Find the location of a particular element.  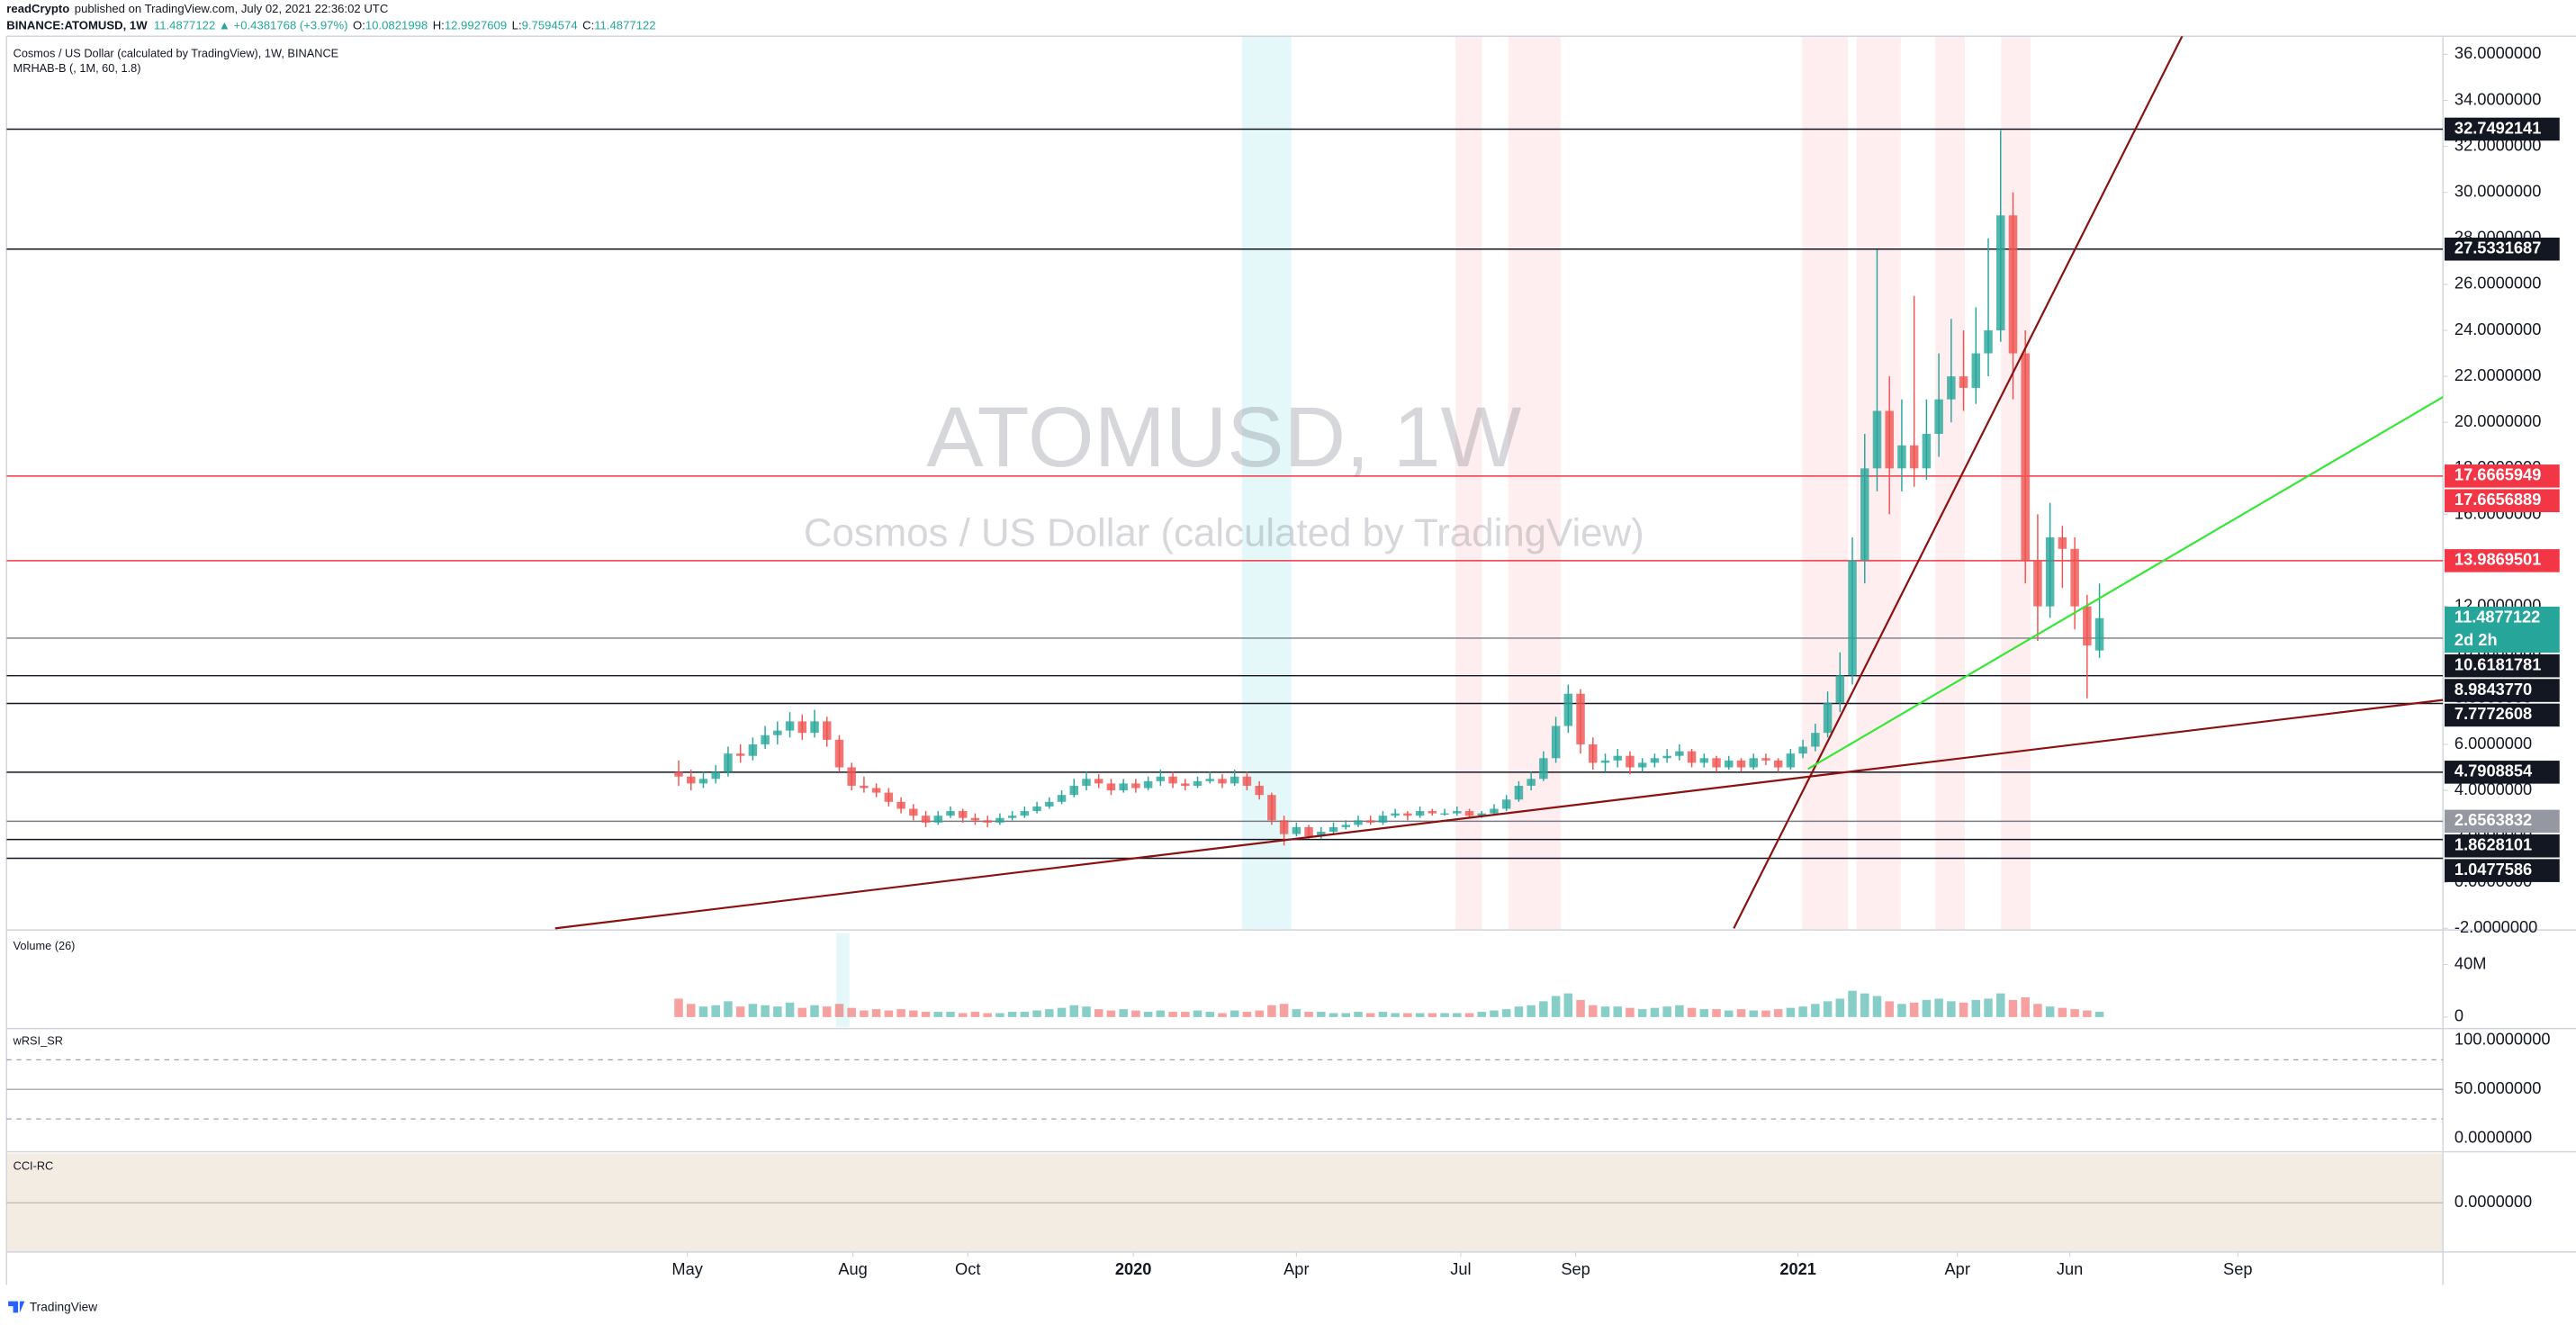

change: +0.4381768 (+3.97%) is located at coordinates (291, 25).